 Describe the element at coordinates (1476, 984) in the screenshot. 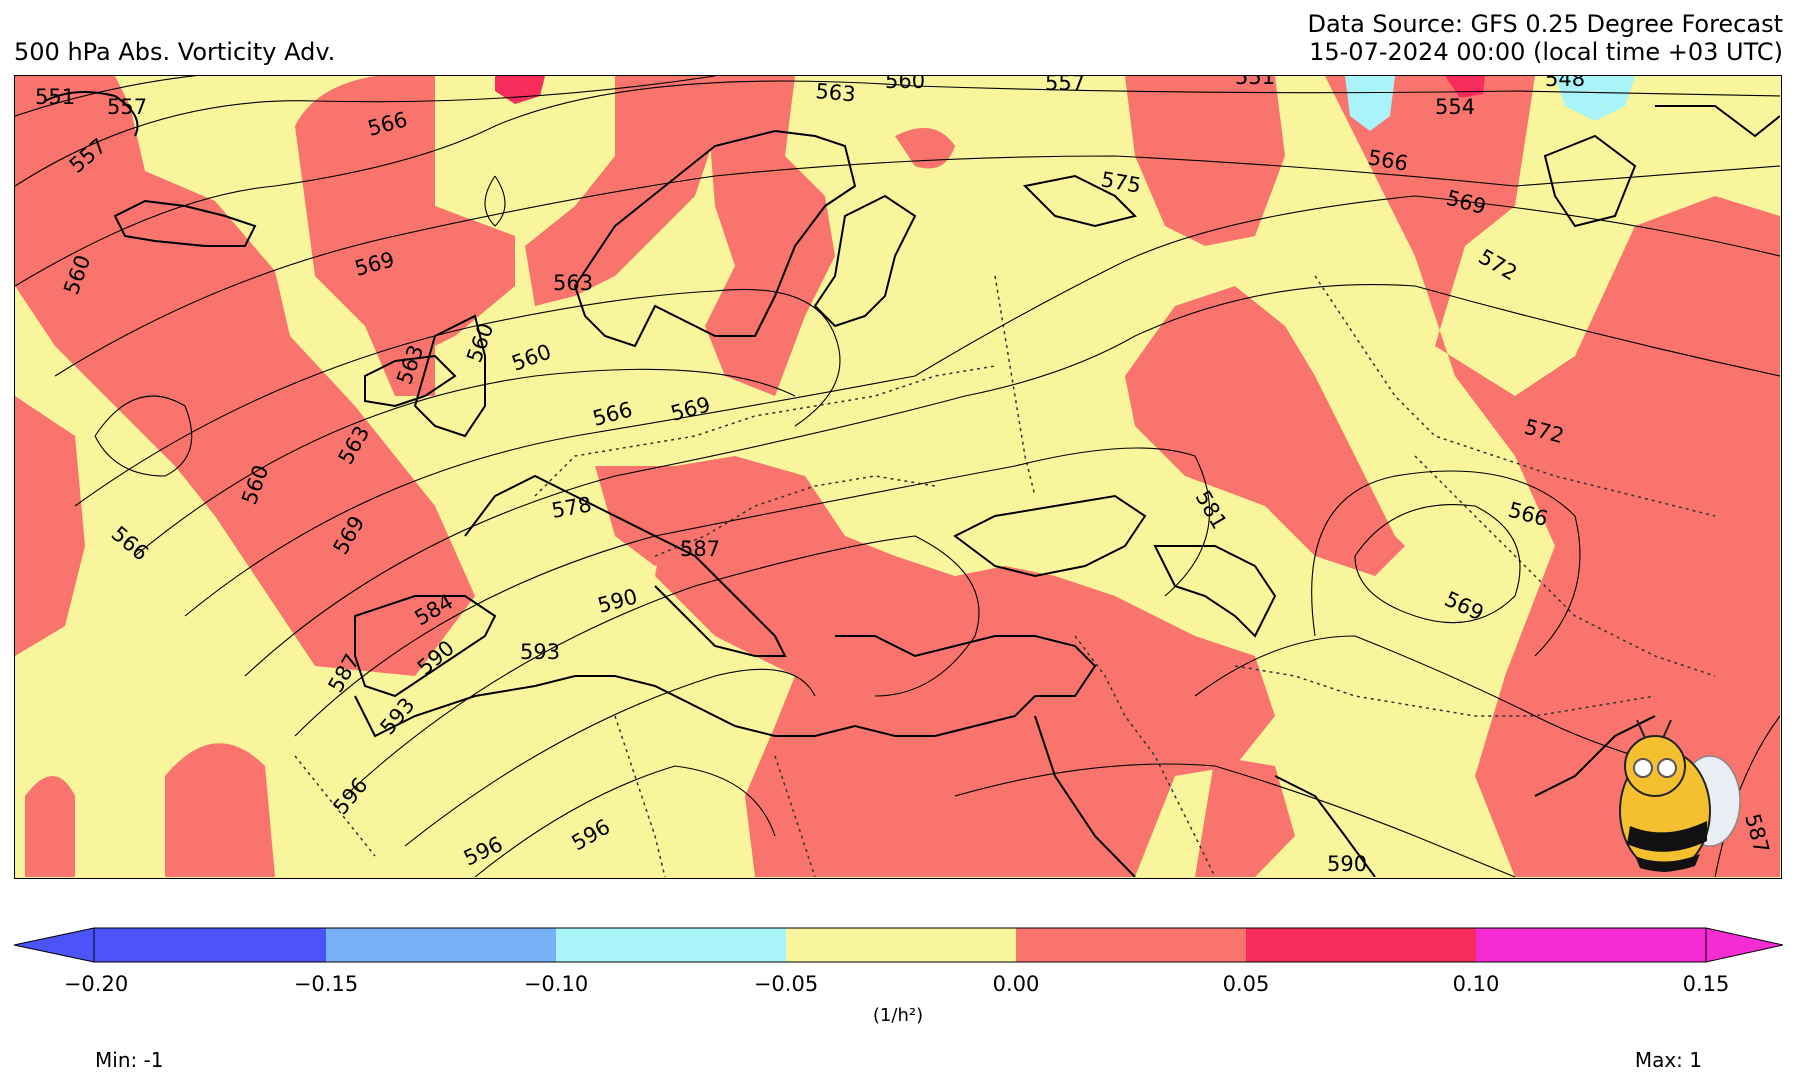

I see `colorbar-tick: 0.10` at that location.